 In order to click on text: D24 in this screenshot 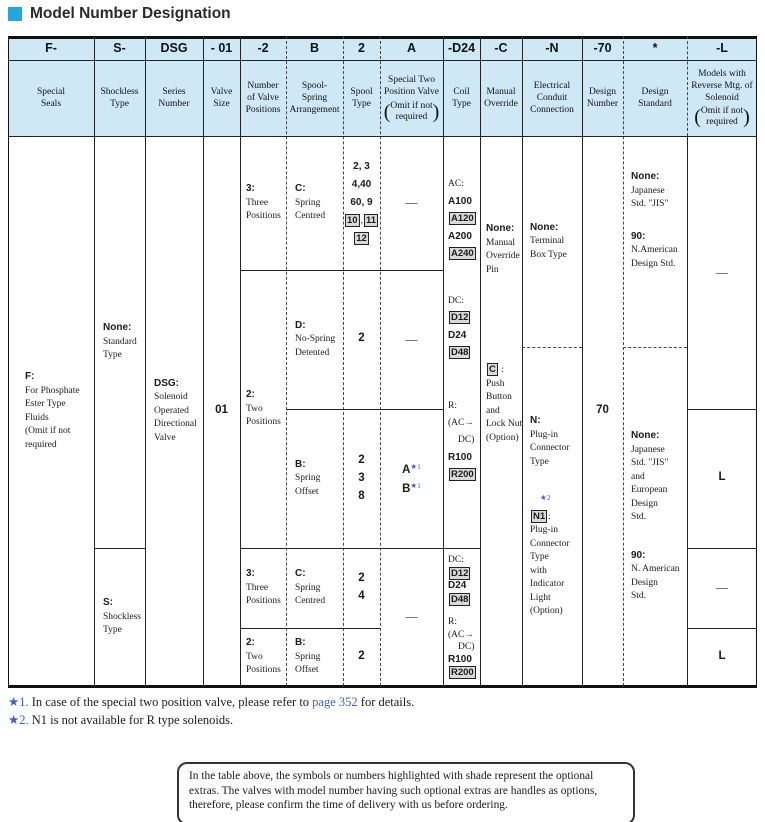, I will do `click(457, 335)`.